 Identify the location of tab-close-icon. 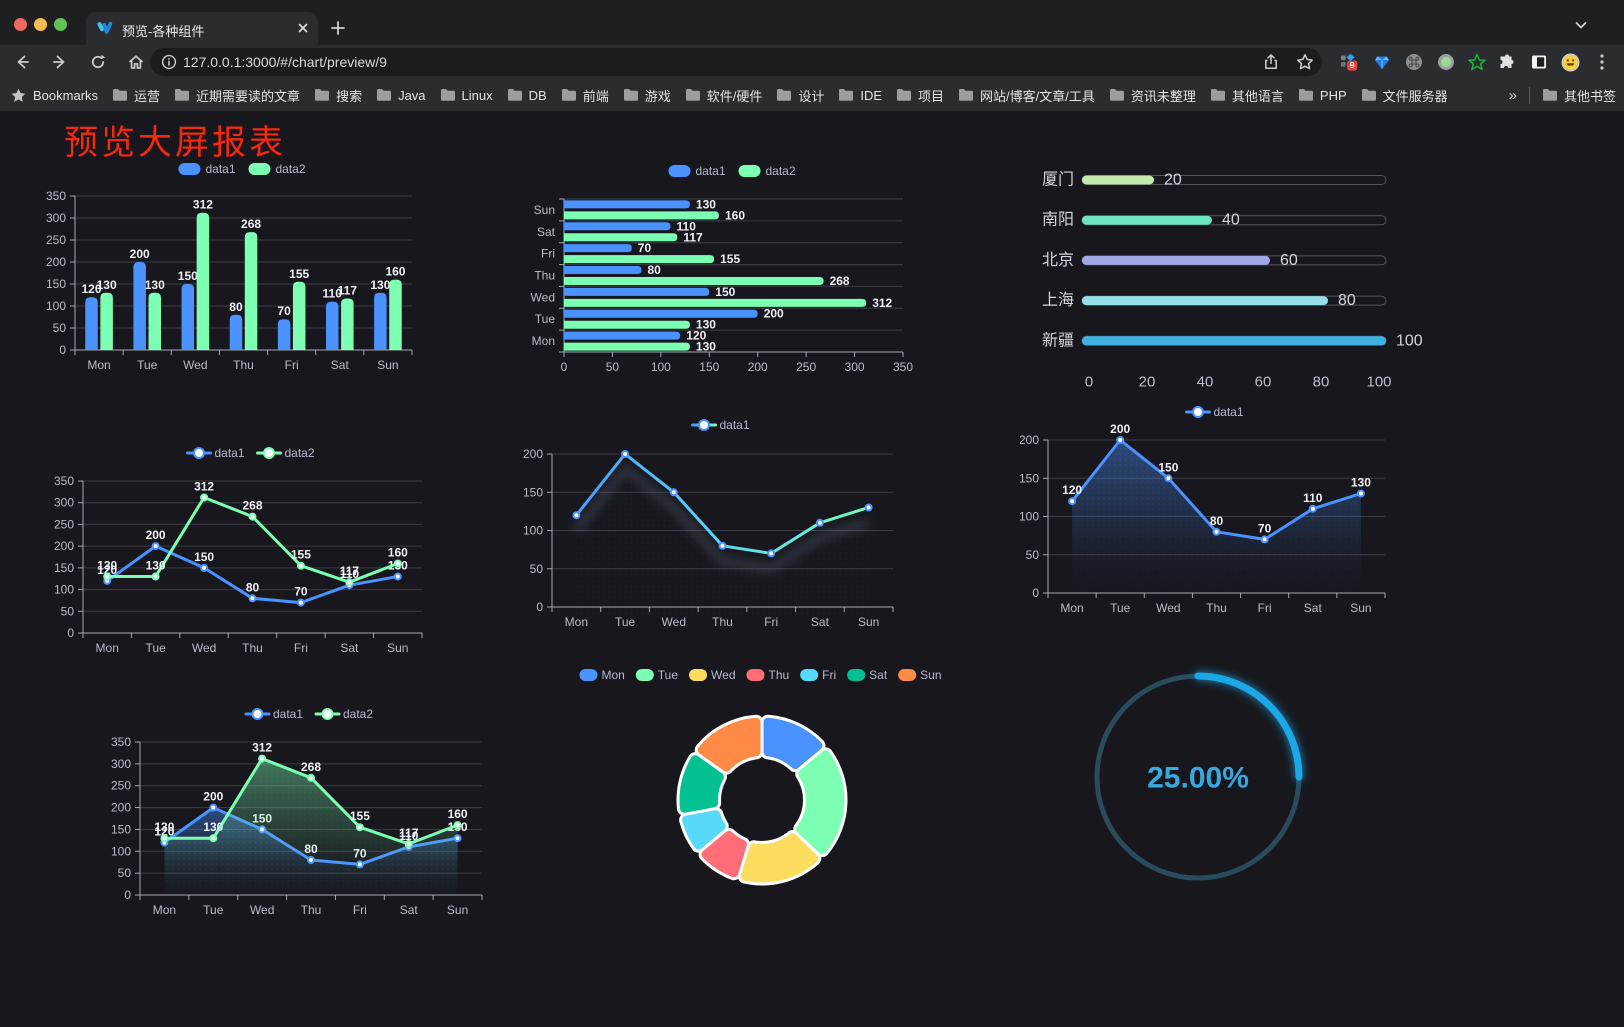
(303, 28).